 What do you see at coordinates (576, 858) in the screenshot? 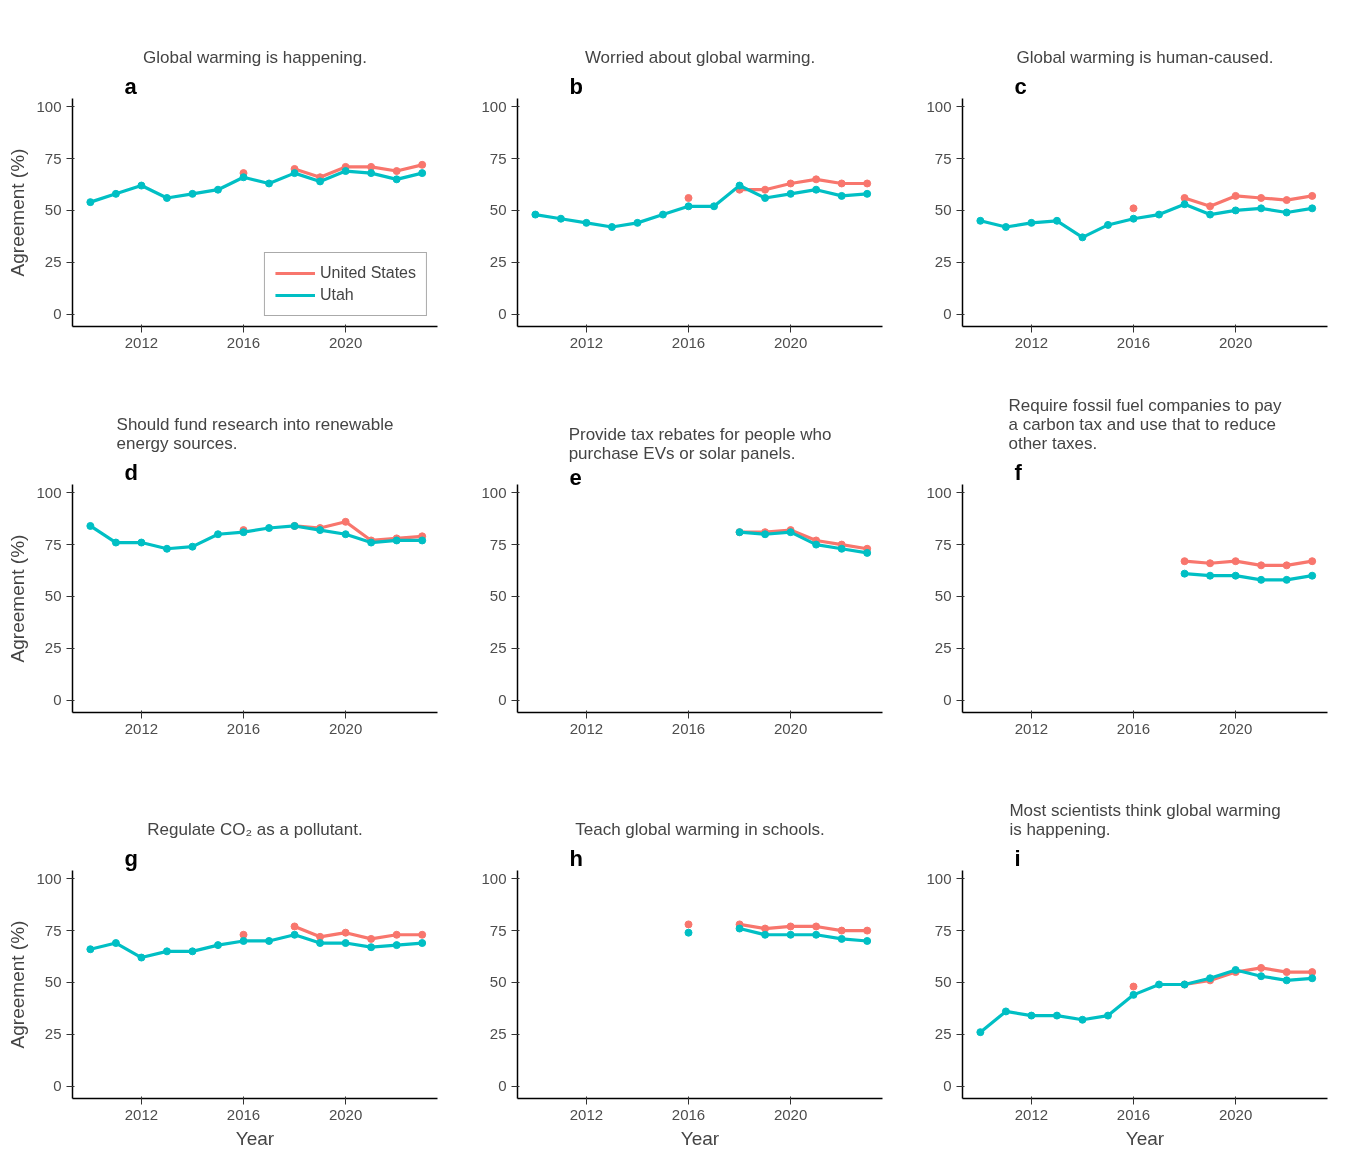
I see `annotation: h` at bounding box center [576, 858].